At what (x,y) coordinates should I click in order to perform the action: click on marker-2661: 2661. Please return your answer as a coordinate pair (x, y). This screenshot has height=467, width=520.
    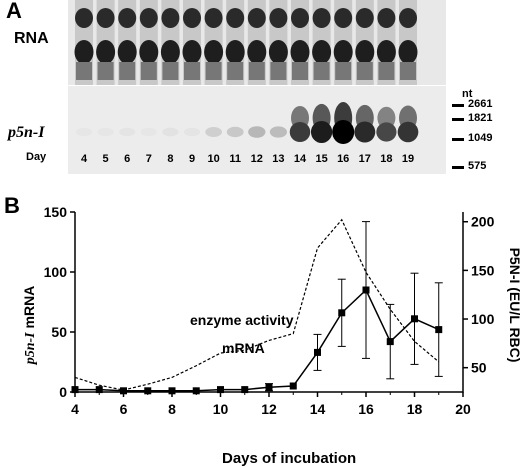
    Looking at the image, I should click on (480, 104).